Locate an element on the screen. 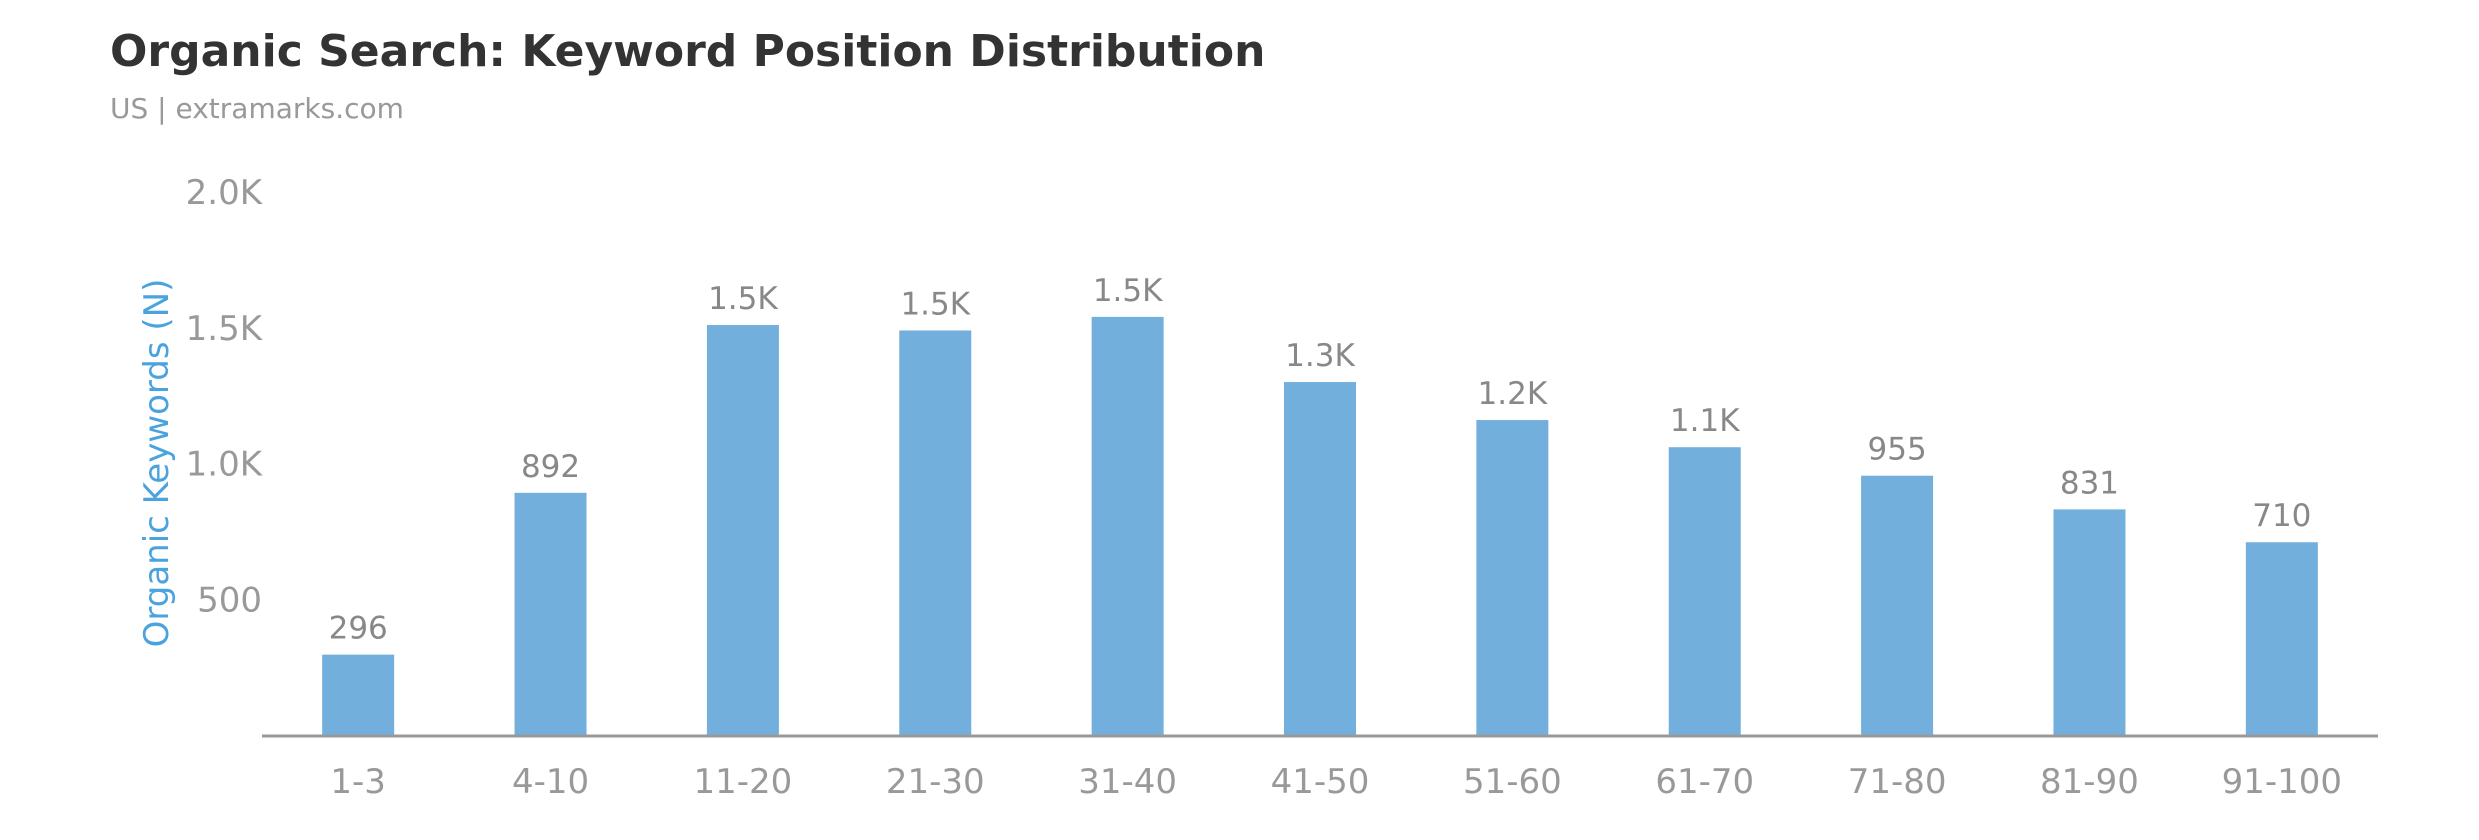 This screenshot has width=2479, height=840. y-tick-label: 1.5K is located at coordinates (225, 329).